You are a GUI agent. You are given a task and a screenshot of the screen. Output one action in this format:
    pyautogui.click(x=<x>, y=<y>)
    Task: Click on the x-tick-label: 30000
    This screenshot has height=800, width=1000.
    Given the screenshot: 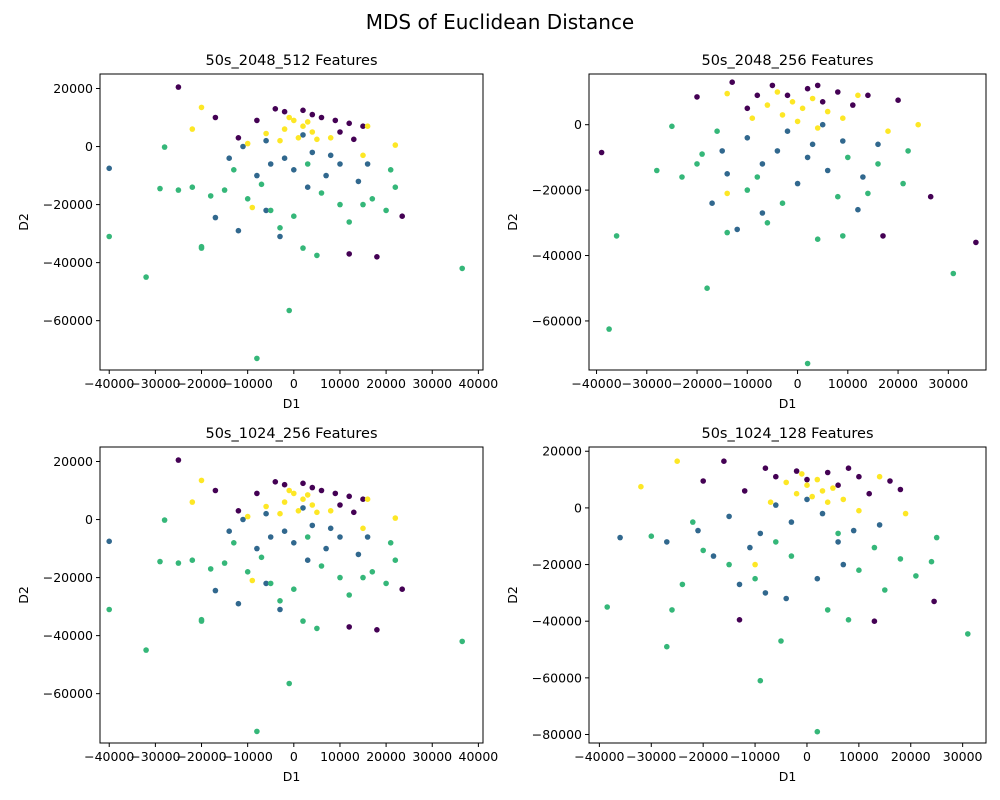 What is the action you would take?
    pyautogui.click(x=432, y=383)
    